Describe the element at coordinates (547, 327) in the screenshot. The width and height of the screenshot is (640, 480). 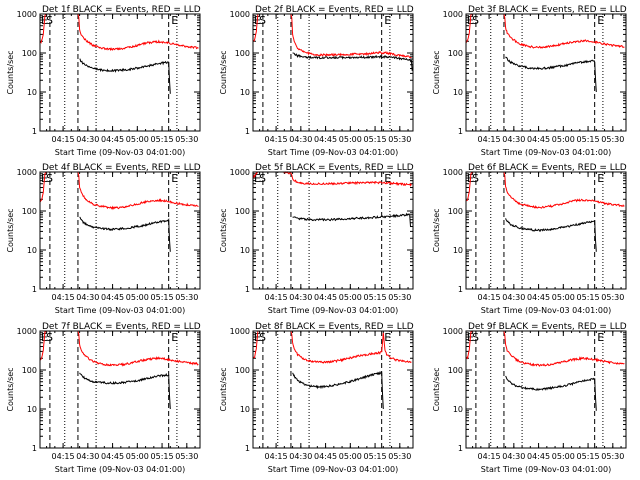
I see `panel-title: Det 9f BLACK = Events, RED = LLD` at that location.